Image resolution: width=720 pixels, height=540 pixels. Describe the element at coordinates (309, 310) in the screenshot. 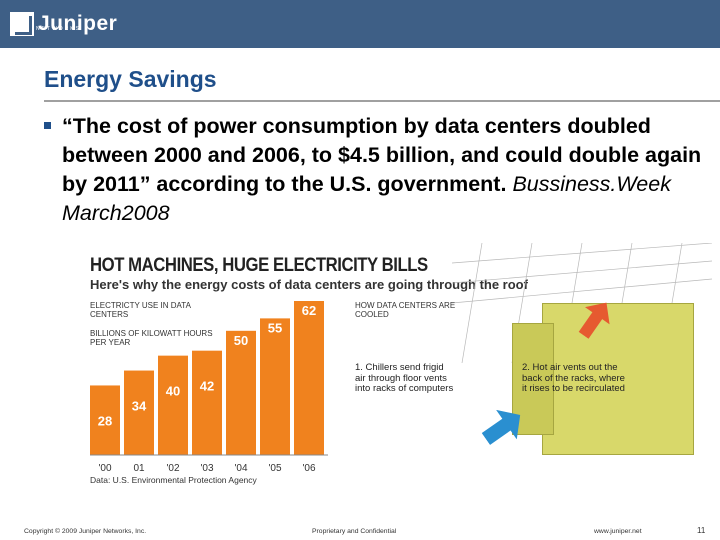

I see `bar-value-label: 62` at that location.